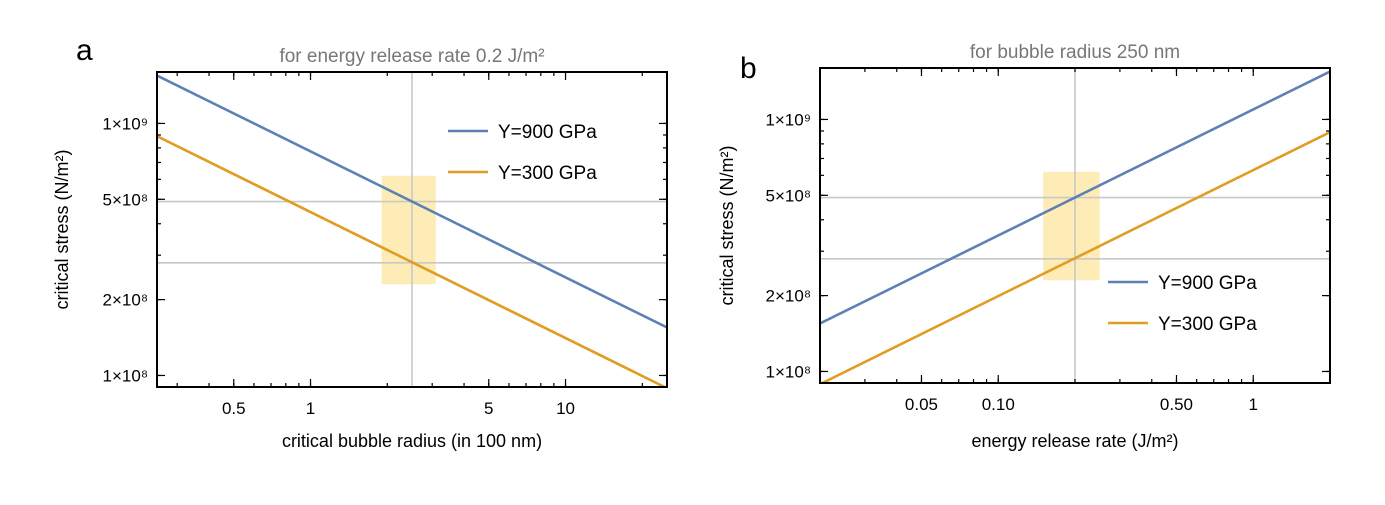  I want to click on panel-letter: a, so click(84, 50).